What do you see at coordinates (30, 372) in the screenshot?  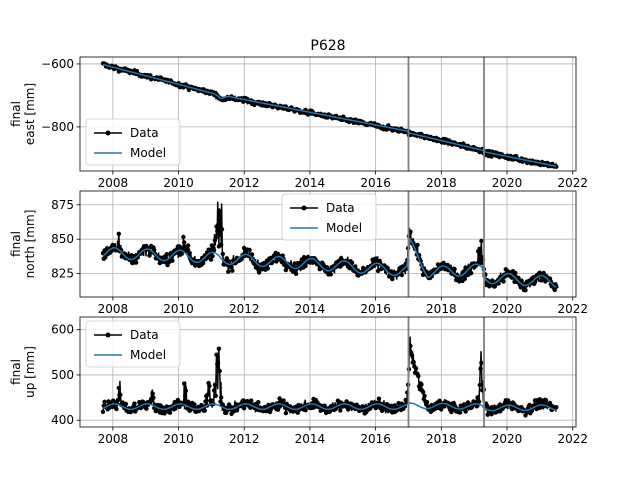 I see `y-axis-label-line: up [mm]` at bounding box center [30, 372].